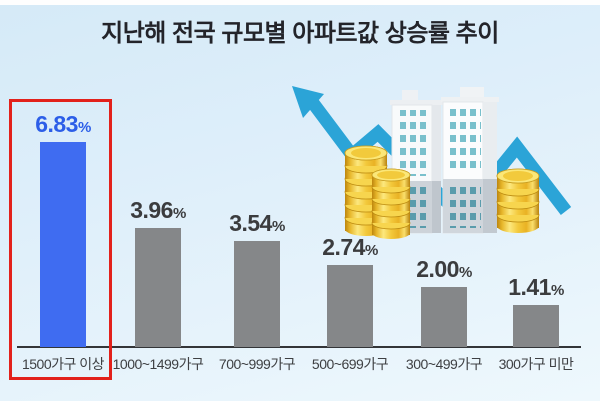 The width and height of the screenshot is (600, 401). Describe the element at coordinates (350, 364) in the screenshot. I see `bar-category-label: 500~699가구` at that location.